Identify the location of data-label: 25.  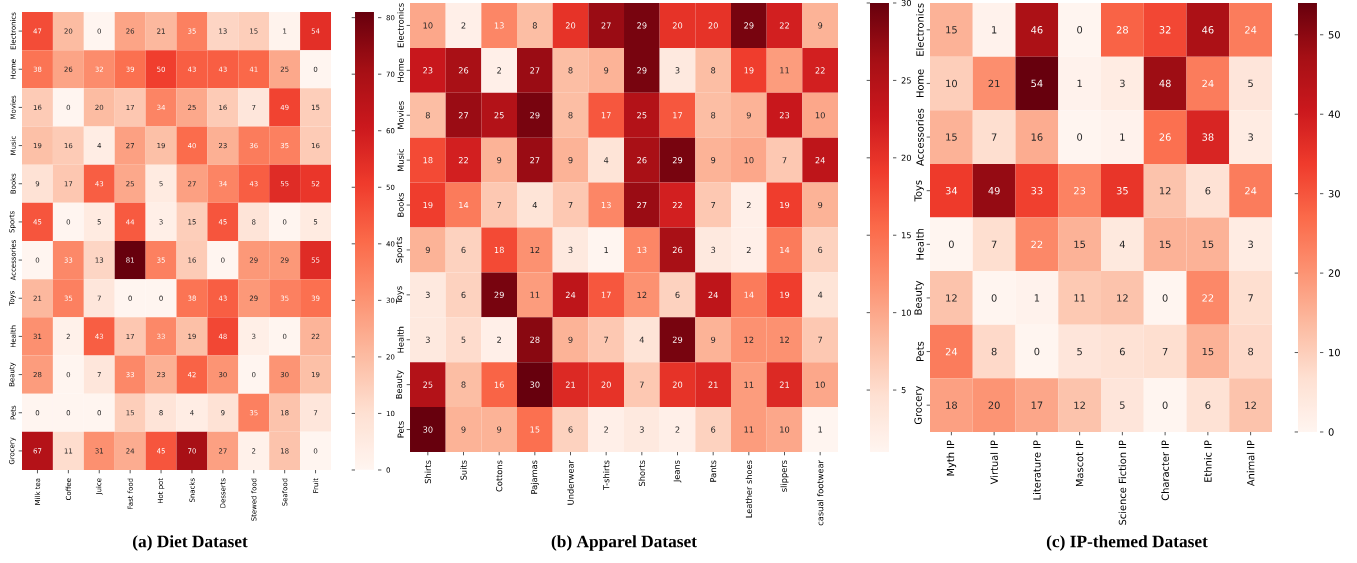
(642, 115).